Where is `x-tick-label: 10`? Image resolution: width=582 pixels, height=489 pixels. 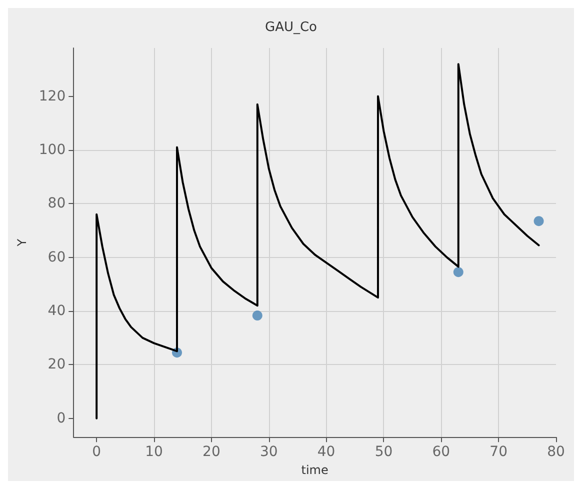 x-tick-label: 10 is located at coordinates (154, 452).